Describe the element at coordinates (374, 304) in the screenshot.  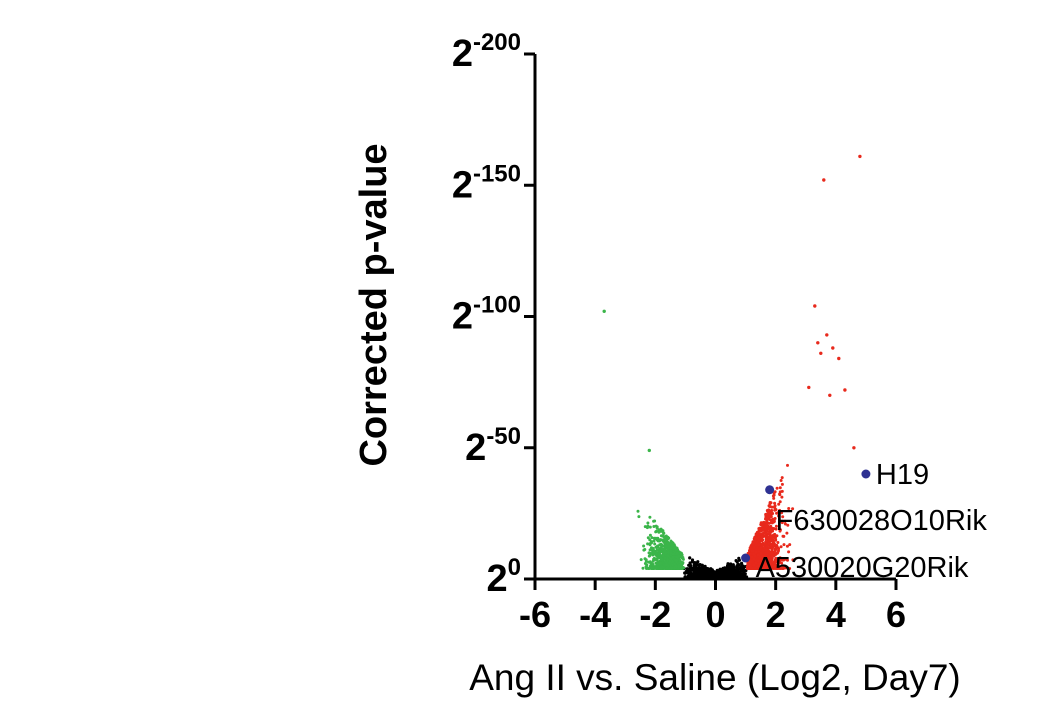
I see `y-axis-title: Corrected p-value` at that location.